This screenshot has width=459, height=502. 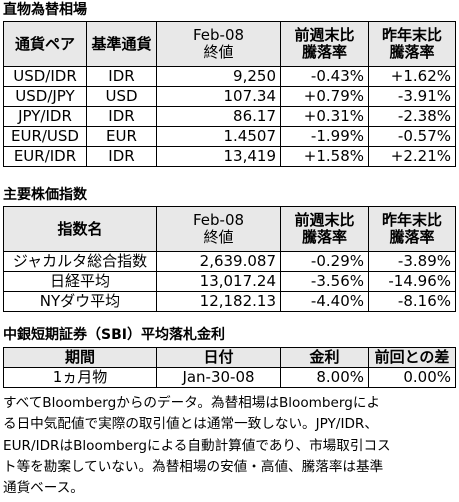 I want to click on fx-pair-cell: USD/JPY, so click(x=45, y=96).